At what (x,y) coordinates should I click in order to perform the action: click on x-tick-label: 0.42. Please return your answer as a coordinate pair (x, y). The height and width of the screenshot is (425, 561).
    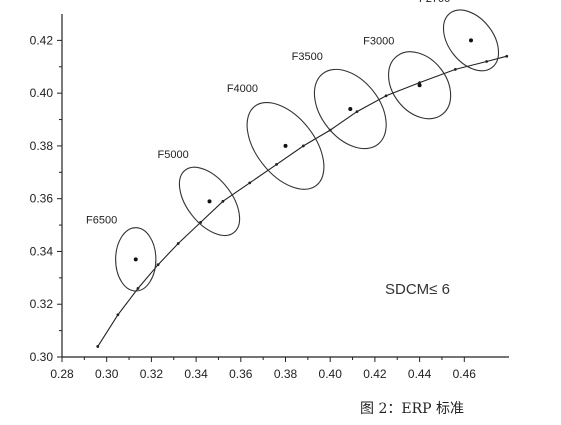
    Looking at the image, I should click on (375, 374).